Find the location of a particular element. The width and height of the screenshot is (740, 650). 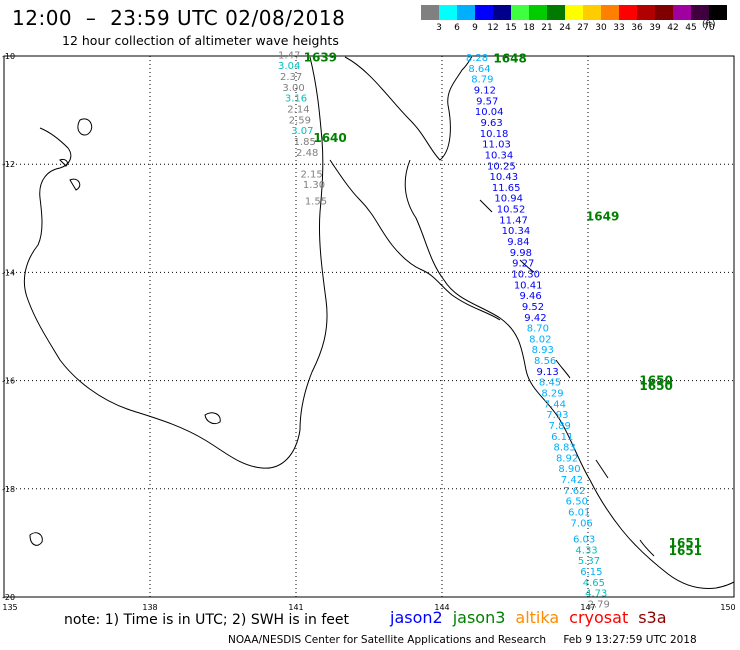

swh-value: 9.57 is located at coordinates (487, 101).